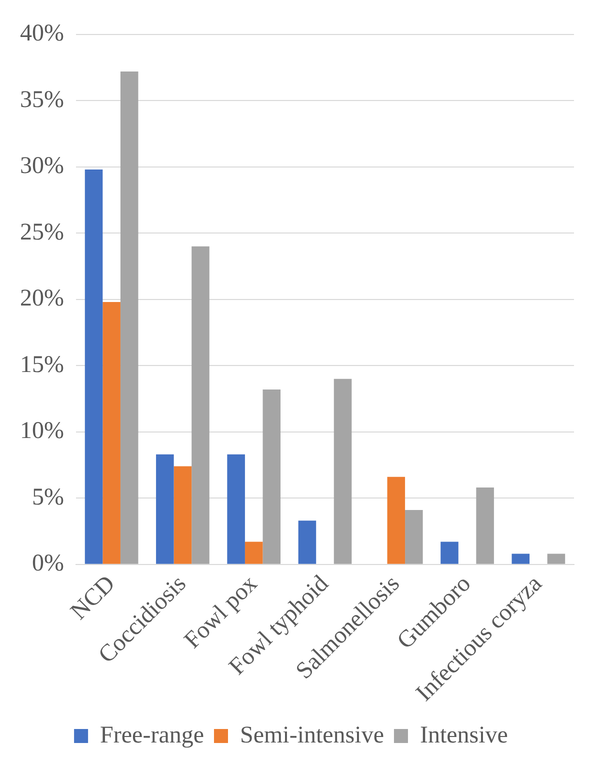  Describe the element at coordinates (42, 232) in the screenshot. I see `y-tick-label: 25%` at that location.